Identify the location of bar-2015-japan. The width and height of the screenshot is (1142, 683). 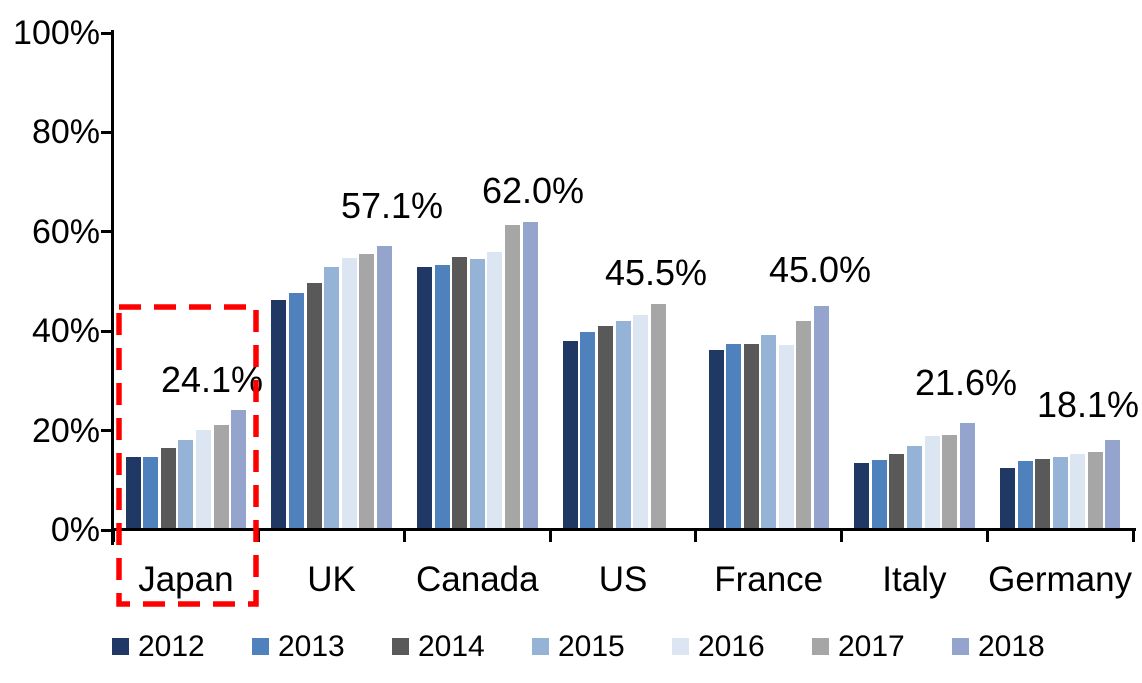
(186, 485).